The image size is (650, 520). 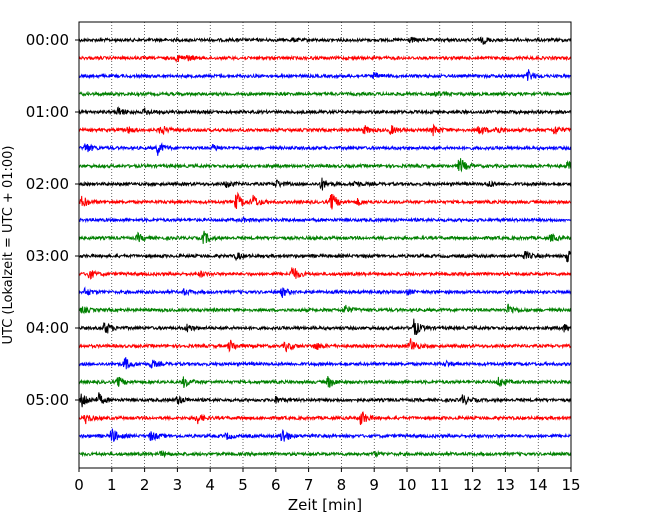 I want to click on y-axis-label: UTC (Lokalzeit = UTC + 01:00), so click(x=8, y=245).